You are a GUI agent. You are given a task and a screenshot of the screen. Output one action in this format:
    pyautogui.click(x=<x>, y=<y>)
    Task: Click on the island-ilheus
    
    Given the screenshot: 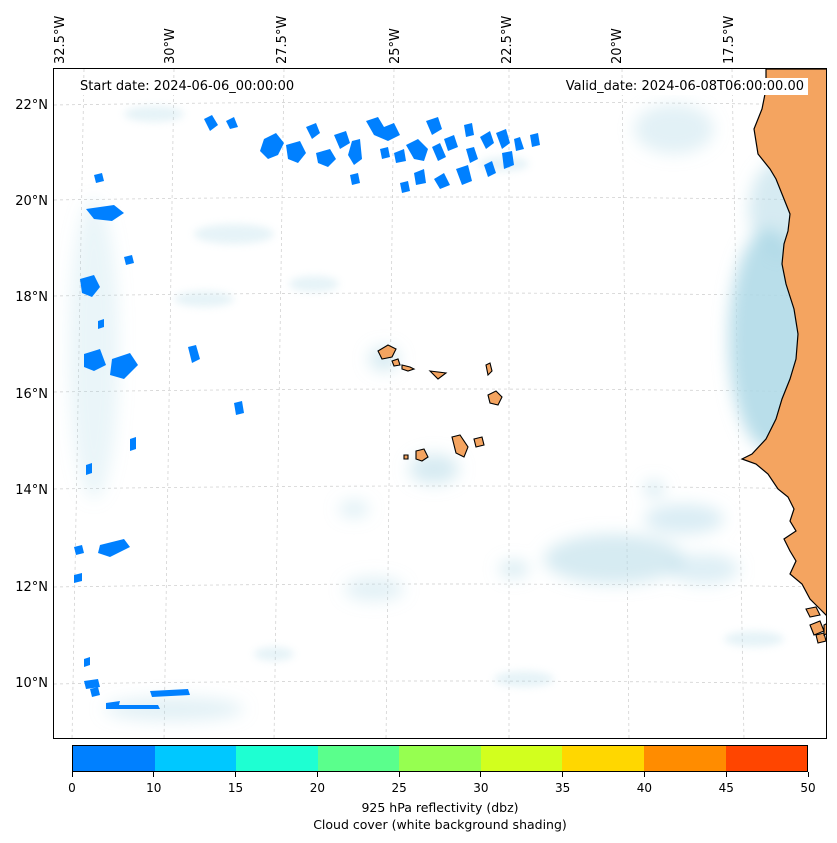 What is the action you would take?
    pyautogui.click(x=438, y=375)
    